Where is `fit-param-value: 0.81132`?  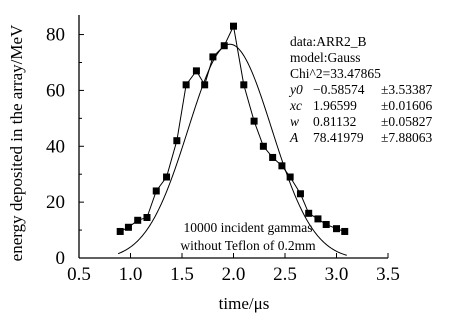 fit-param-value: 0.81132 is located at coordinates (334, 121).